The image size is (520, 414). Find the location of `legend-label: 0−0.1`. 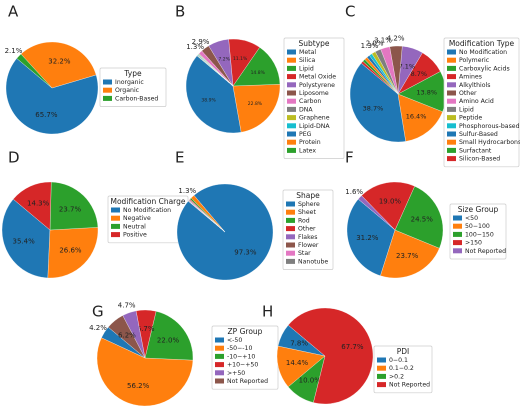

legend-label: 0−0.1 is located at coordinates (398, 360).